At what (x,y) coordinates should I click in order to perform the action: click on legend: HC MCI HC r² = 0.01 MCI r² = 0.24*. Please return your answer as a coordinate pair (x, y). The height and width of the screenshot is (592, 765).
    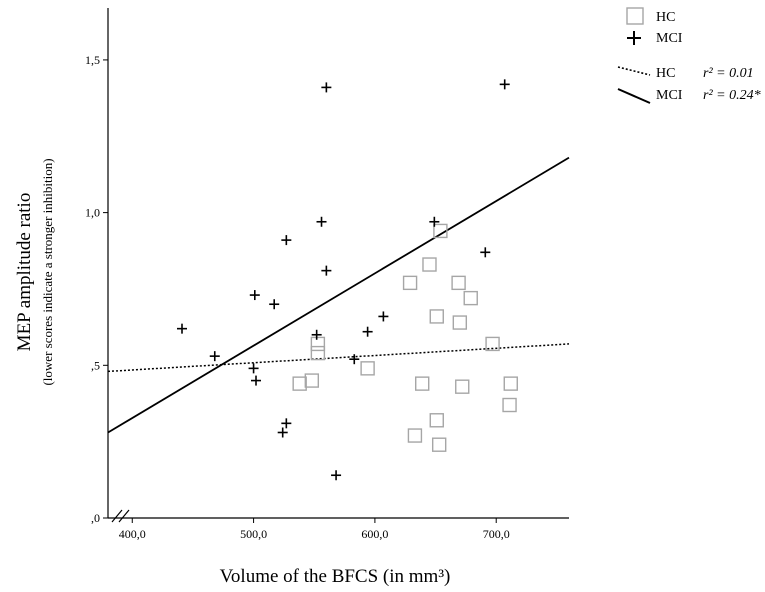
    Looking at the image, I should click on (689, 55).